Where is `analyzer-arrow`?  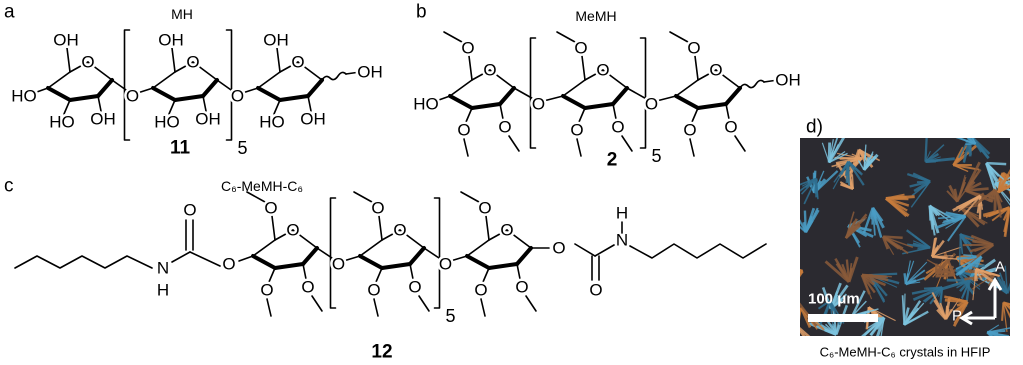 analyzer-arrow is located at coordinates (995, 297).